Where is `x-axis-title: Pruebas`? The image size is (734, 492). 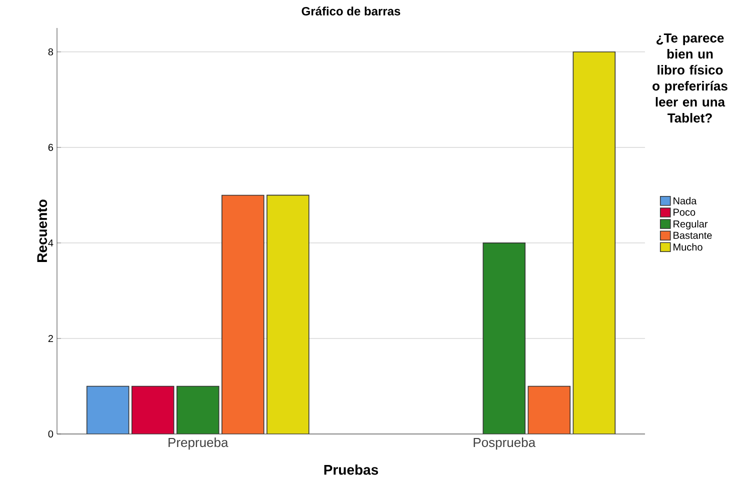
x-axis-title: Pruebas is located at coordinates (351, 469).